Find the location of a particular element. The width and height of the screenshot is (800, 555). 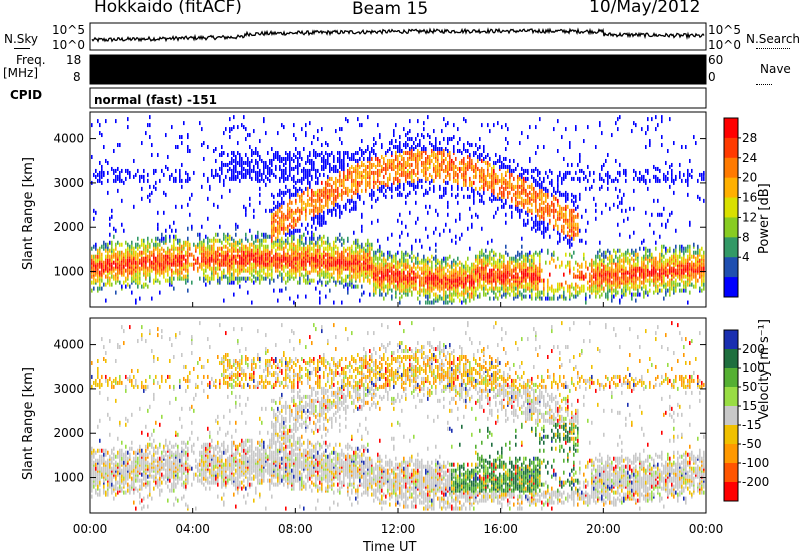

colorbar-tick-label: -50 is located at coordinates (752, 444).